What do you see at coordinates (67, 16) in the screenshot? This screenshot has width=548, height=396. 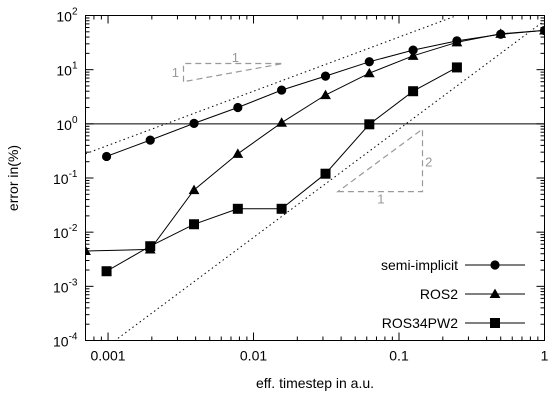 I see `y-tick-label: 10²` at bounding box center [67, 16].